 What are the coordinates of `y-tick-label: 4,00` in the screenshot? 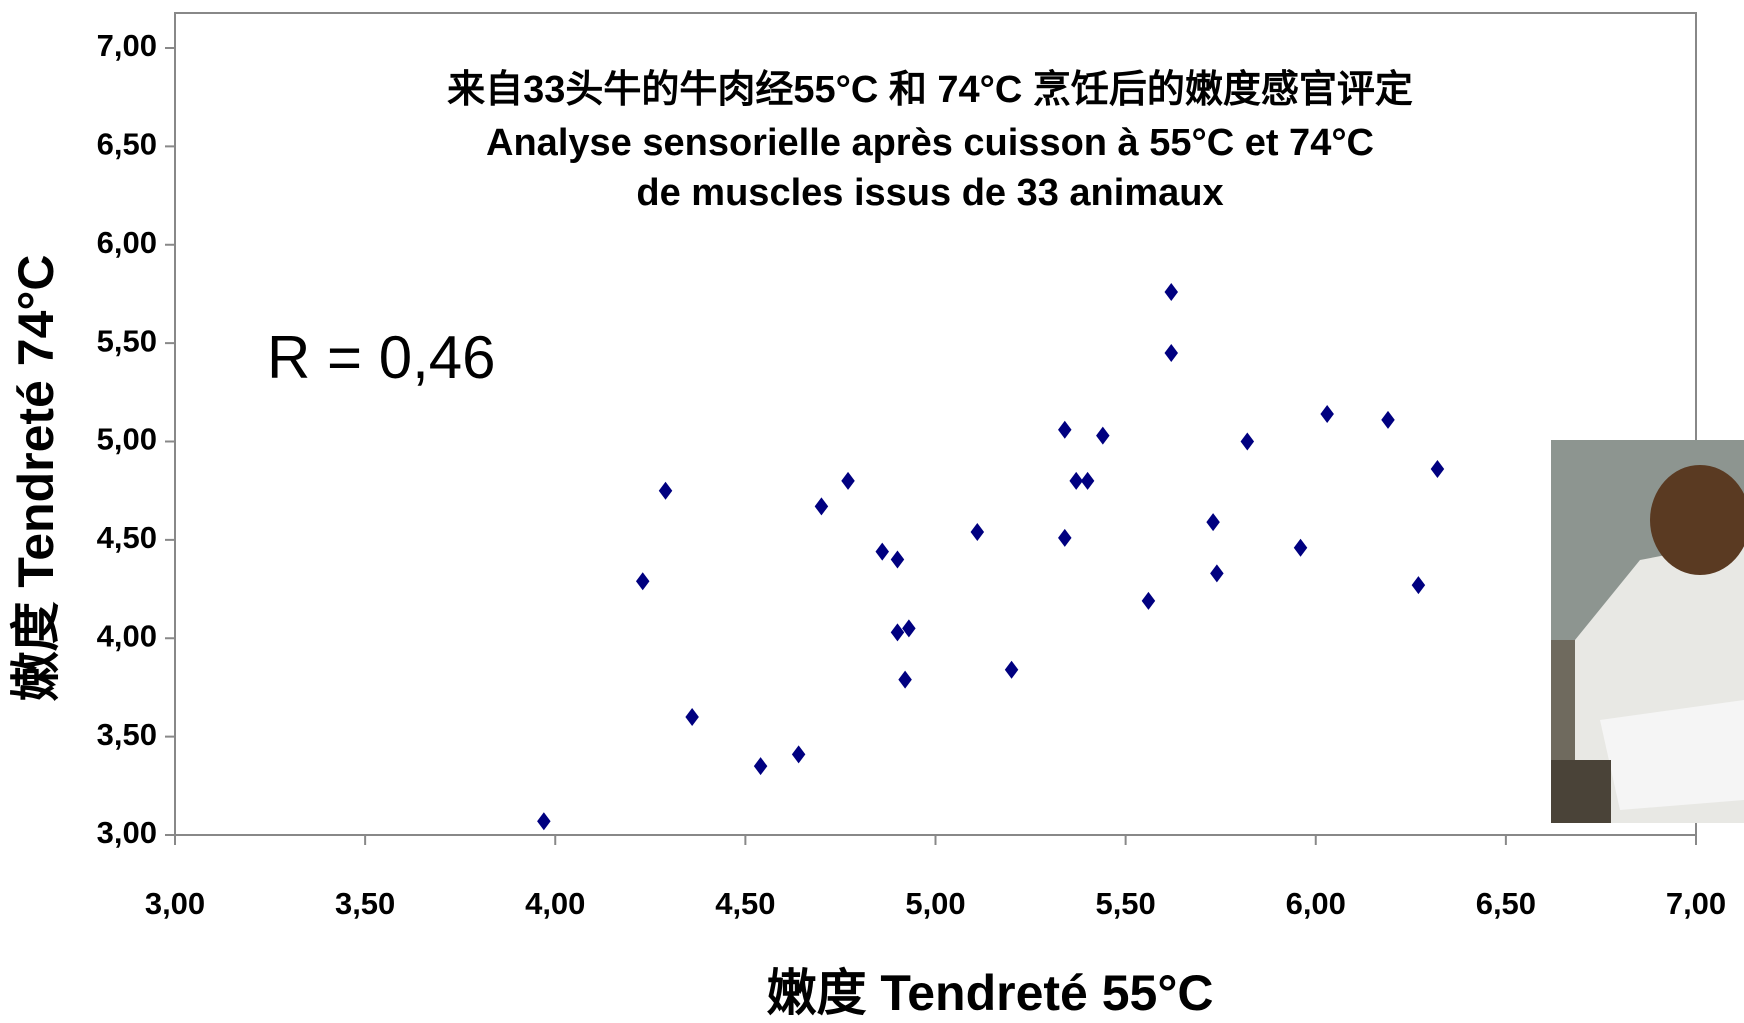 It's located at (127, 635).